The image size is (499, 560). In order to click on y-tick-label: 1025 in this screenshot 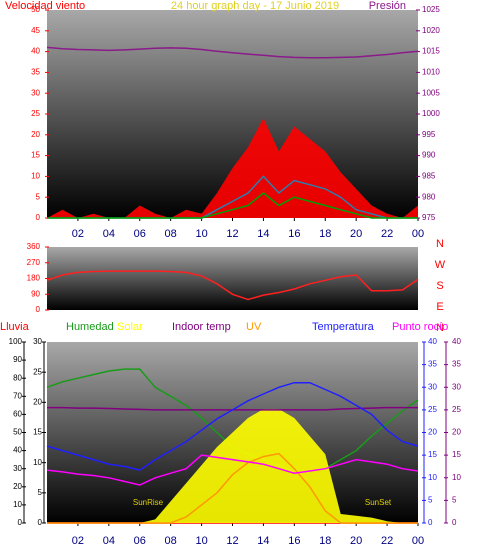, I will do `click(431, 9)`.